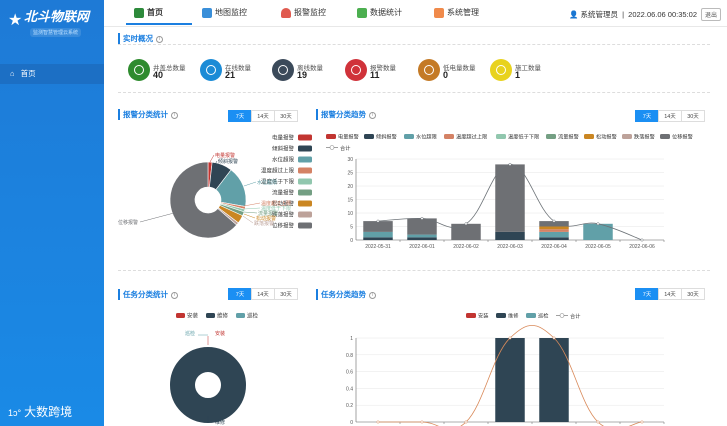 This screenshot has height=426, width=727. What do you see at coordinates (303, 13) in the screenshot?
I see `tab-alarm-monitor: 报警监控` at bounding box center [303, 13].